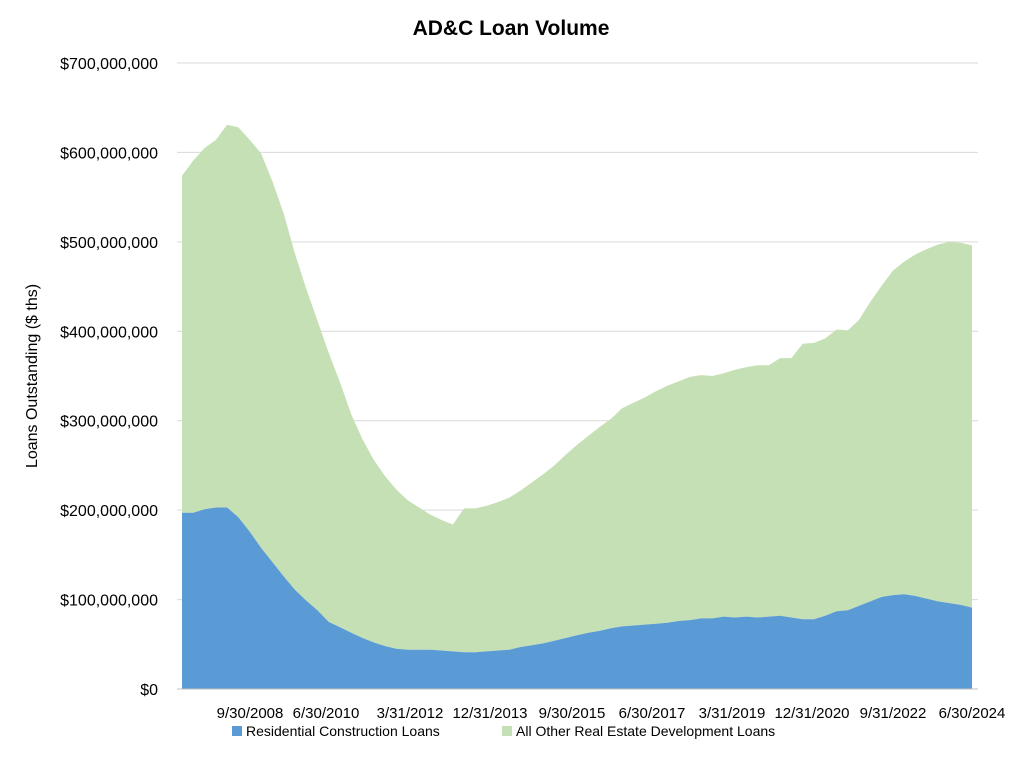 This screenshot has height=773, width=1024. What do you see at coordinates (893, 713) in the screenshot?
I see `x-tick-label: 9/31/2022` at bounding box center [893, 713].